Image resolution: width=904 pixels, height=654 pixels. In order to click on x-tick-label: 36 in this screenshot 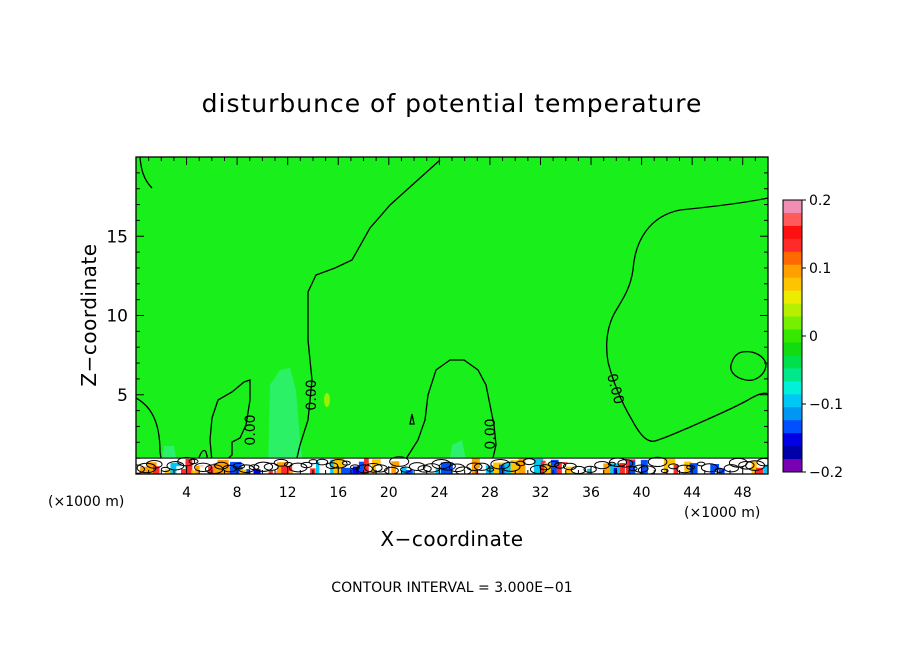, I will do `click(591, 493)`.